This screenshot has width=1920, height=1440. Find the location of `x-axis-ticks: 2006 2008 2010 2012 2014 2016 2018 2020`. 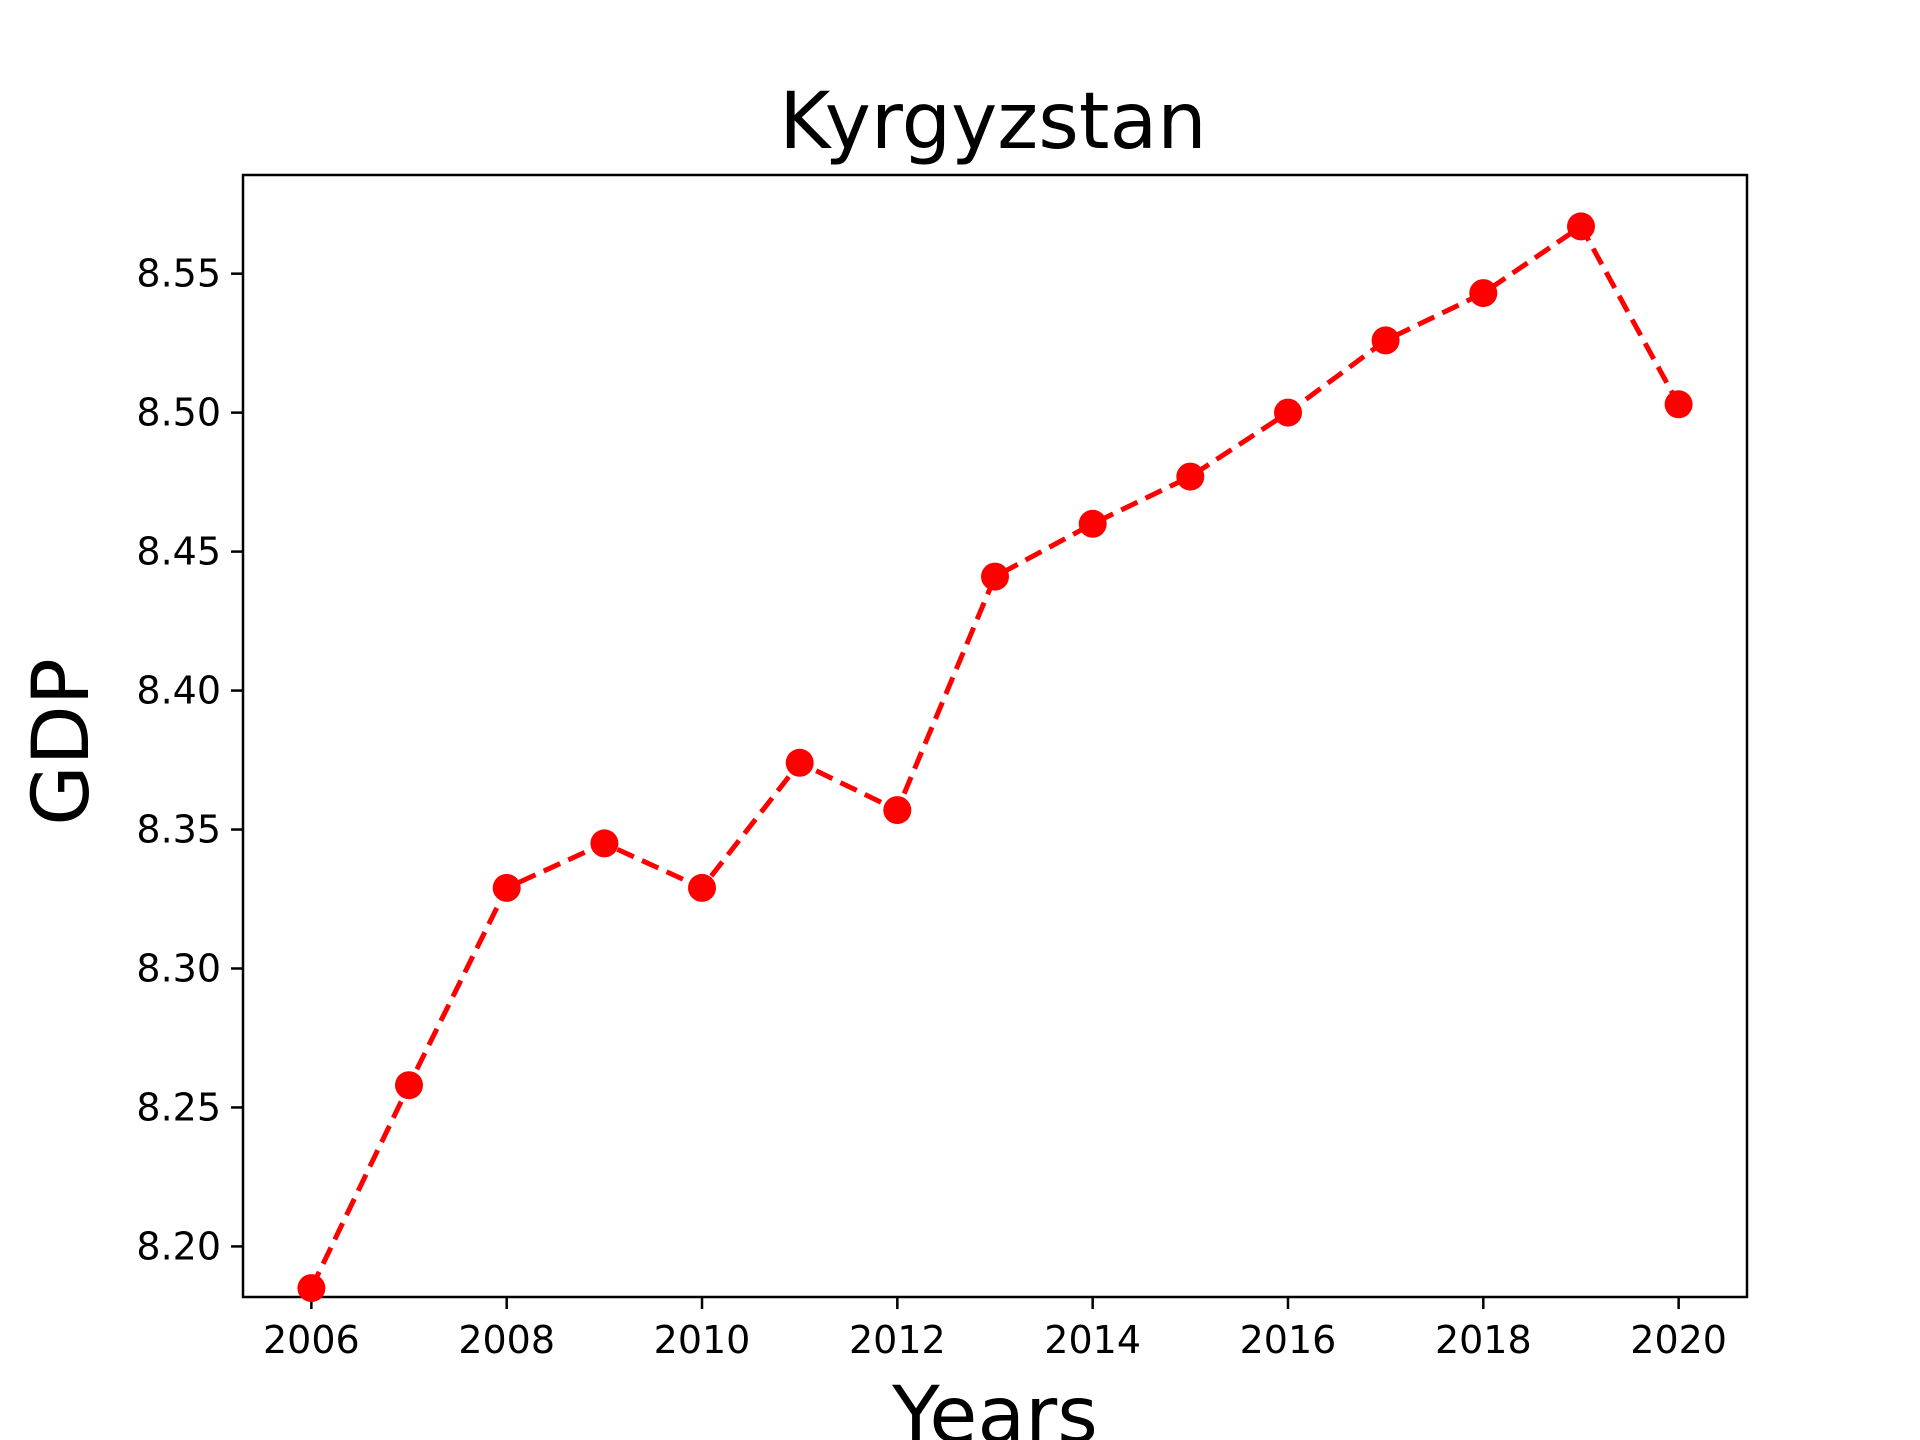

x-axis-ticks: 2006 2008 2010 2012 2014 2016 2018 2020 is located at coordinates (995, 1329).